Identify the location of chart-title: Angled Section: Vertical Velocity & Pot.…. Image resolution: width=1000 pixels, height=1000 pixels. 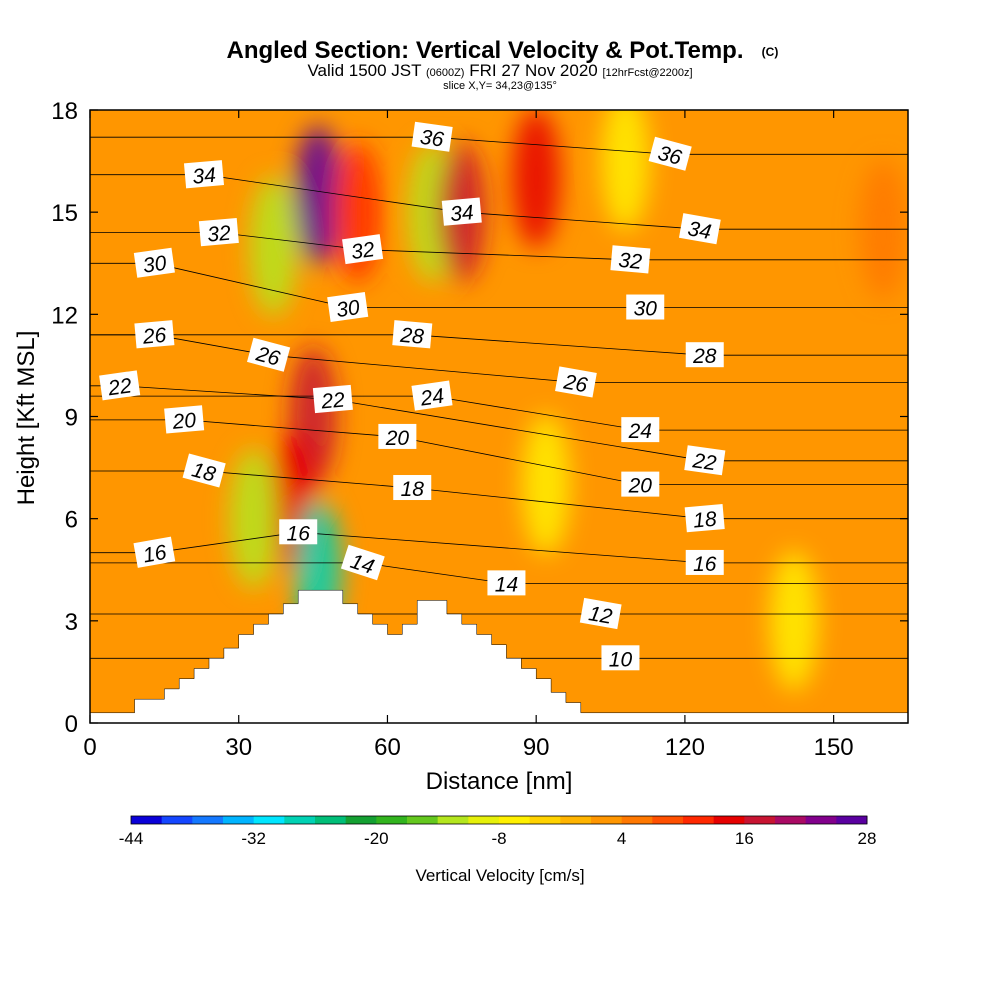
(484, 50).